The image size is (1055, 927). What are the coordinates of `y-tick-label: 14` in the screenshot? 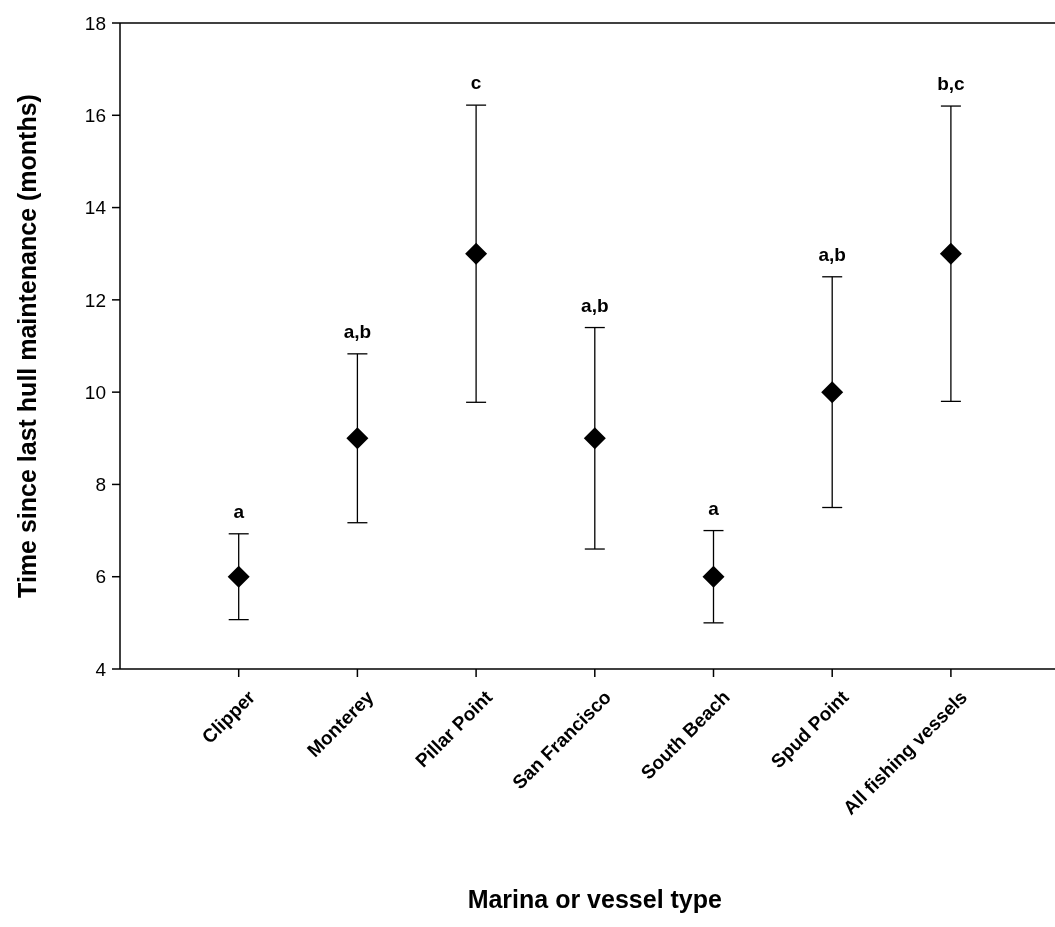 It's located at (95, 208).